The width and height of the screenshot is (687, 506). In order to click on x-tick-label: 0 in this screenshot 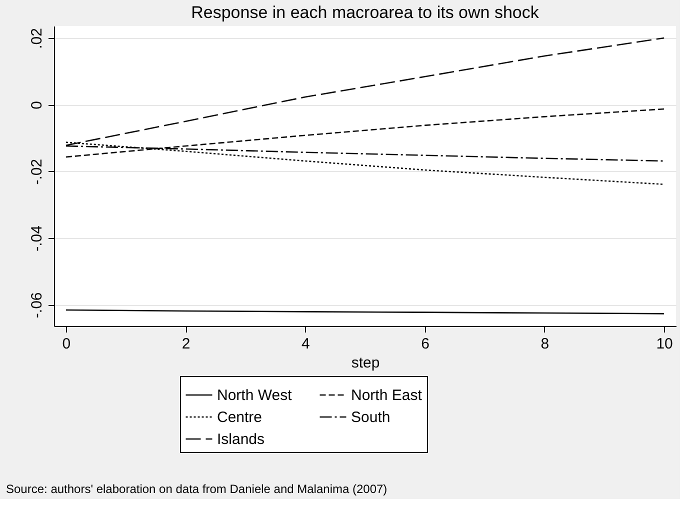, I will do `click(66, 344)`.